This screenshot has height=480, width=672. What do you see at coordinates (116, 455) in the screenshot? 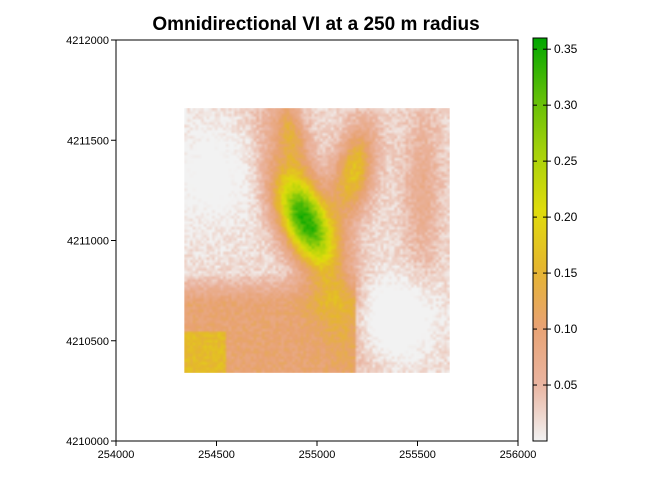
I see `x-tick-label: 254000` at bounding box center [116, 455].